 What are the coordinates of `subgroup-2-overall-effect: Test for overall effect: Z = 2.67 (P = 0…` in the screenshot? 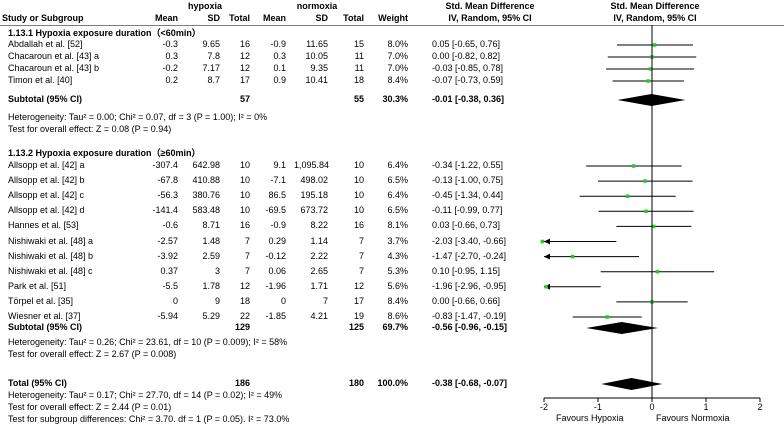 It's located at (92, 354).